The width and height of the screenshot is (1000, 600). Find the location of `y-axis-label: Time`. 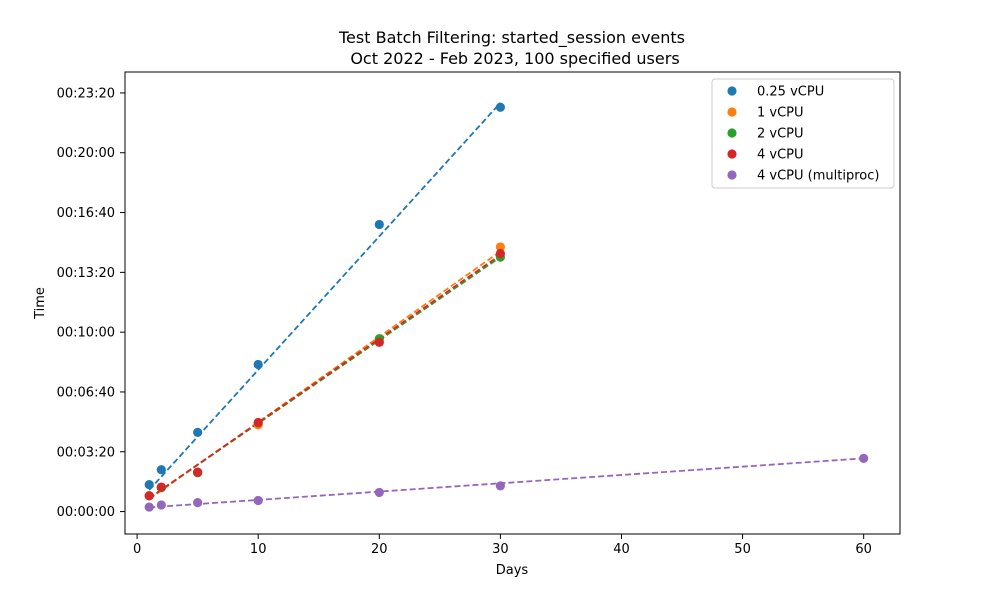

y-axis-label: Time is located at coordinates (40, 303).